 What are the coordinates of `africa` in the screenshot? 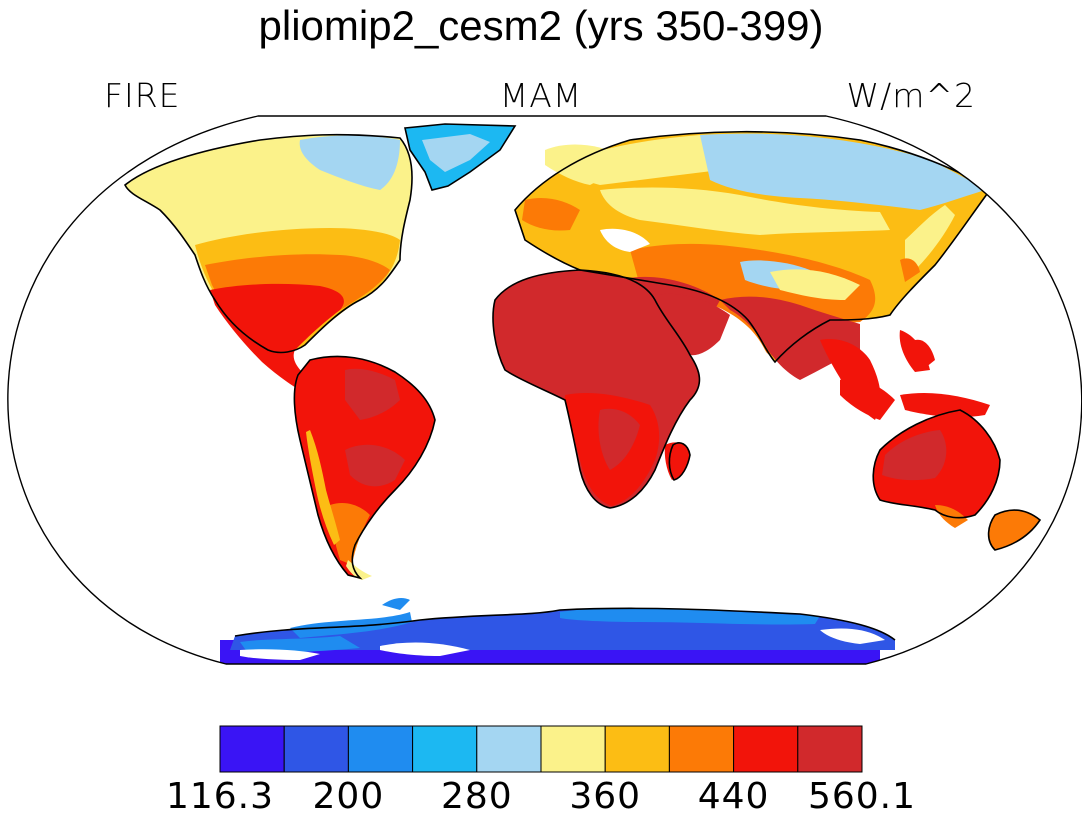 It's located at (611, 389).